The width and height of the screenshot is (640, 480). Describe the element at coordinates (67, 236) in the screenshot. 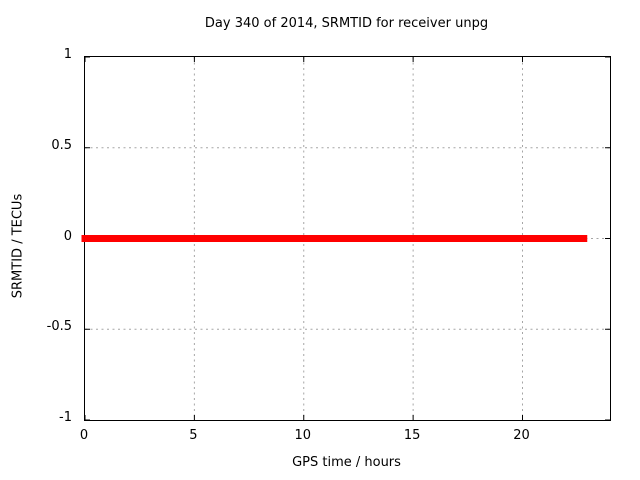

I see `y-tick-label: 0` at that location.